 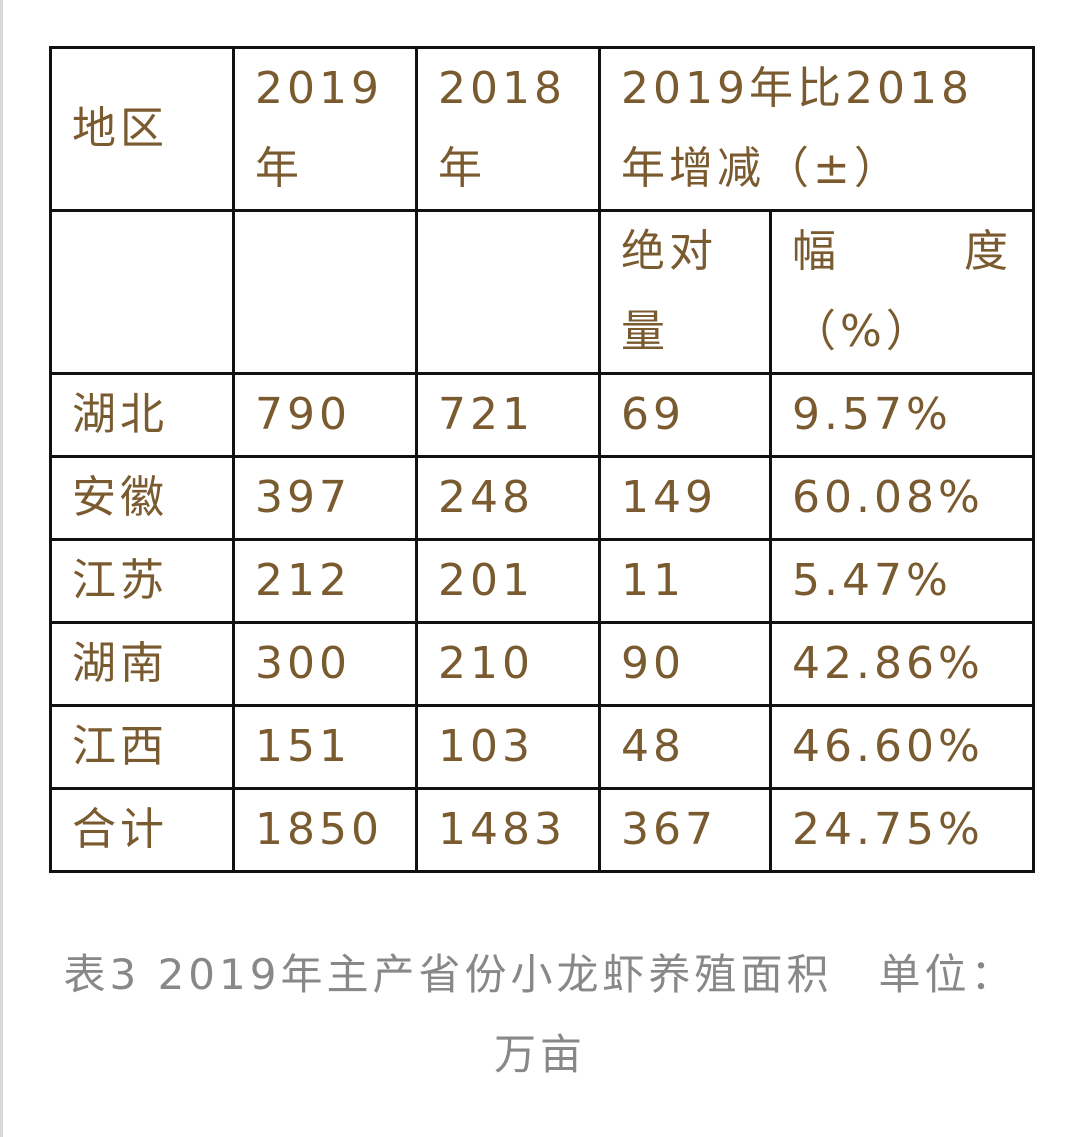 What do you see at coordinates (685, 292) in the screenshot?
I see `header-absolute: 绝对量` at bounding box center [685, 292].